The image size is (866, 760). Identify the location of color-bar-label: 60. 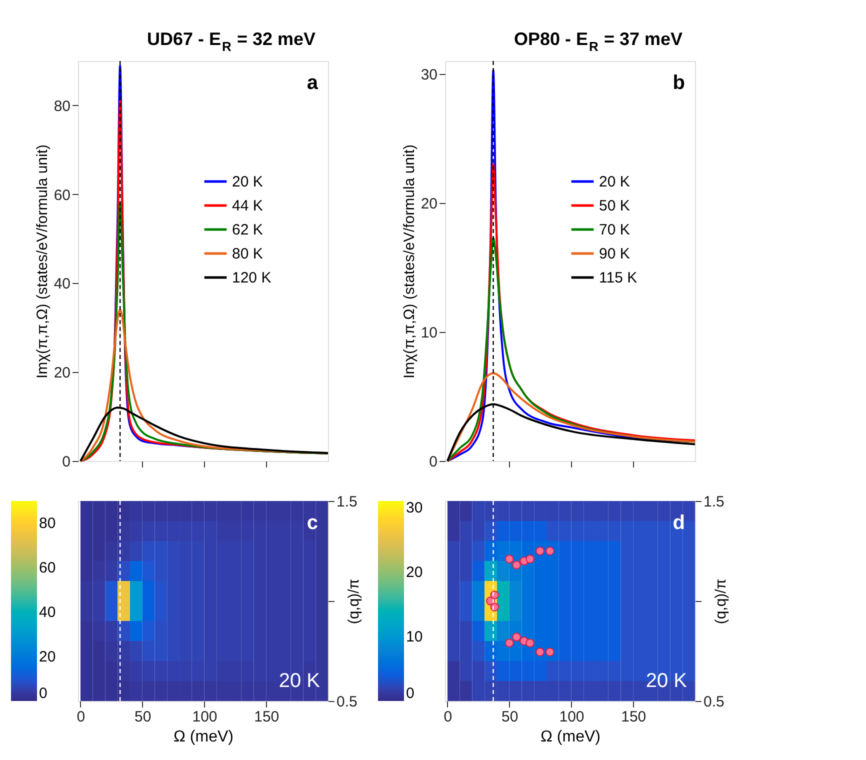
(47, 568).